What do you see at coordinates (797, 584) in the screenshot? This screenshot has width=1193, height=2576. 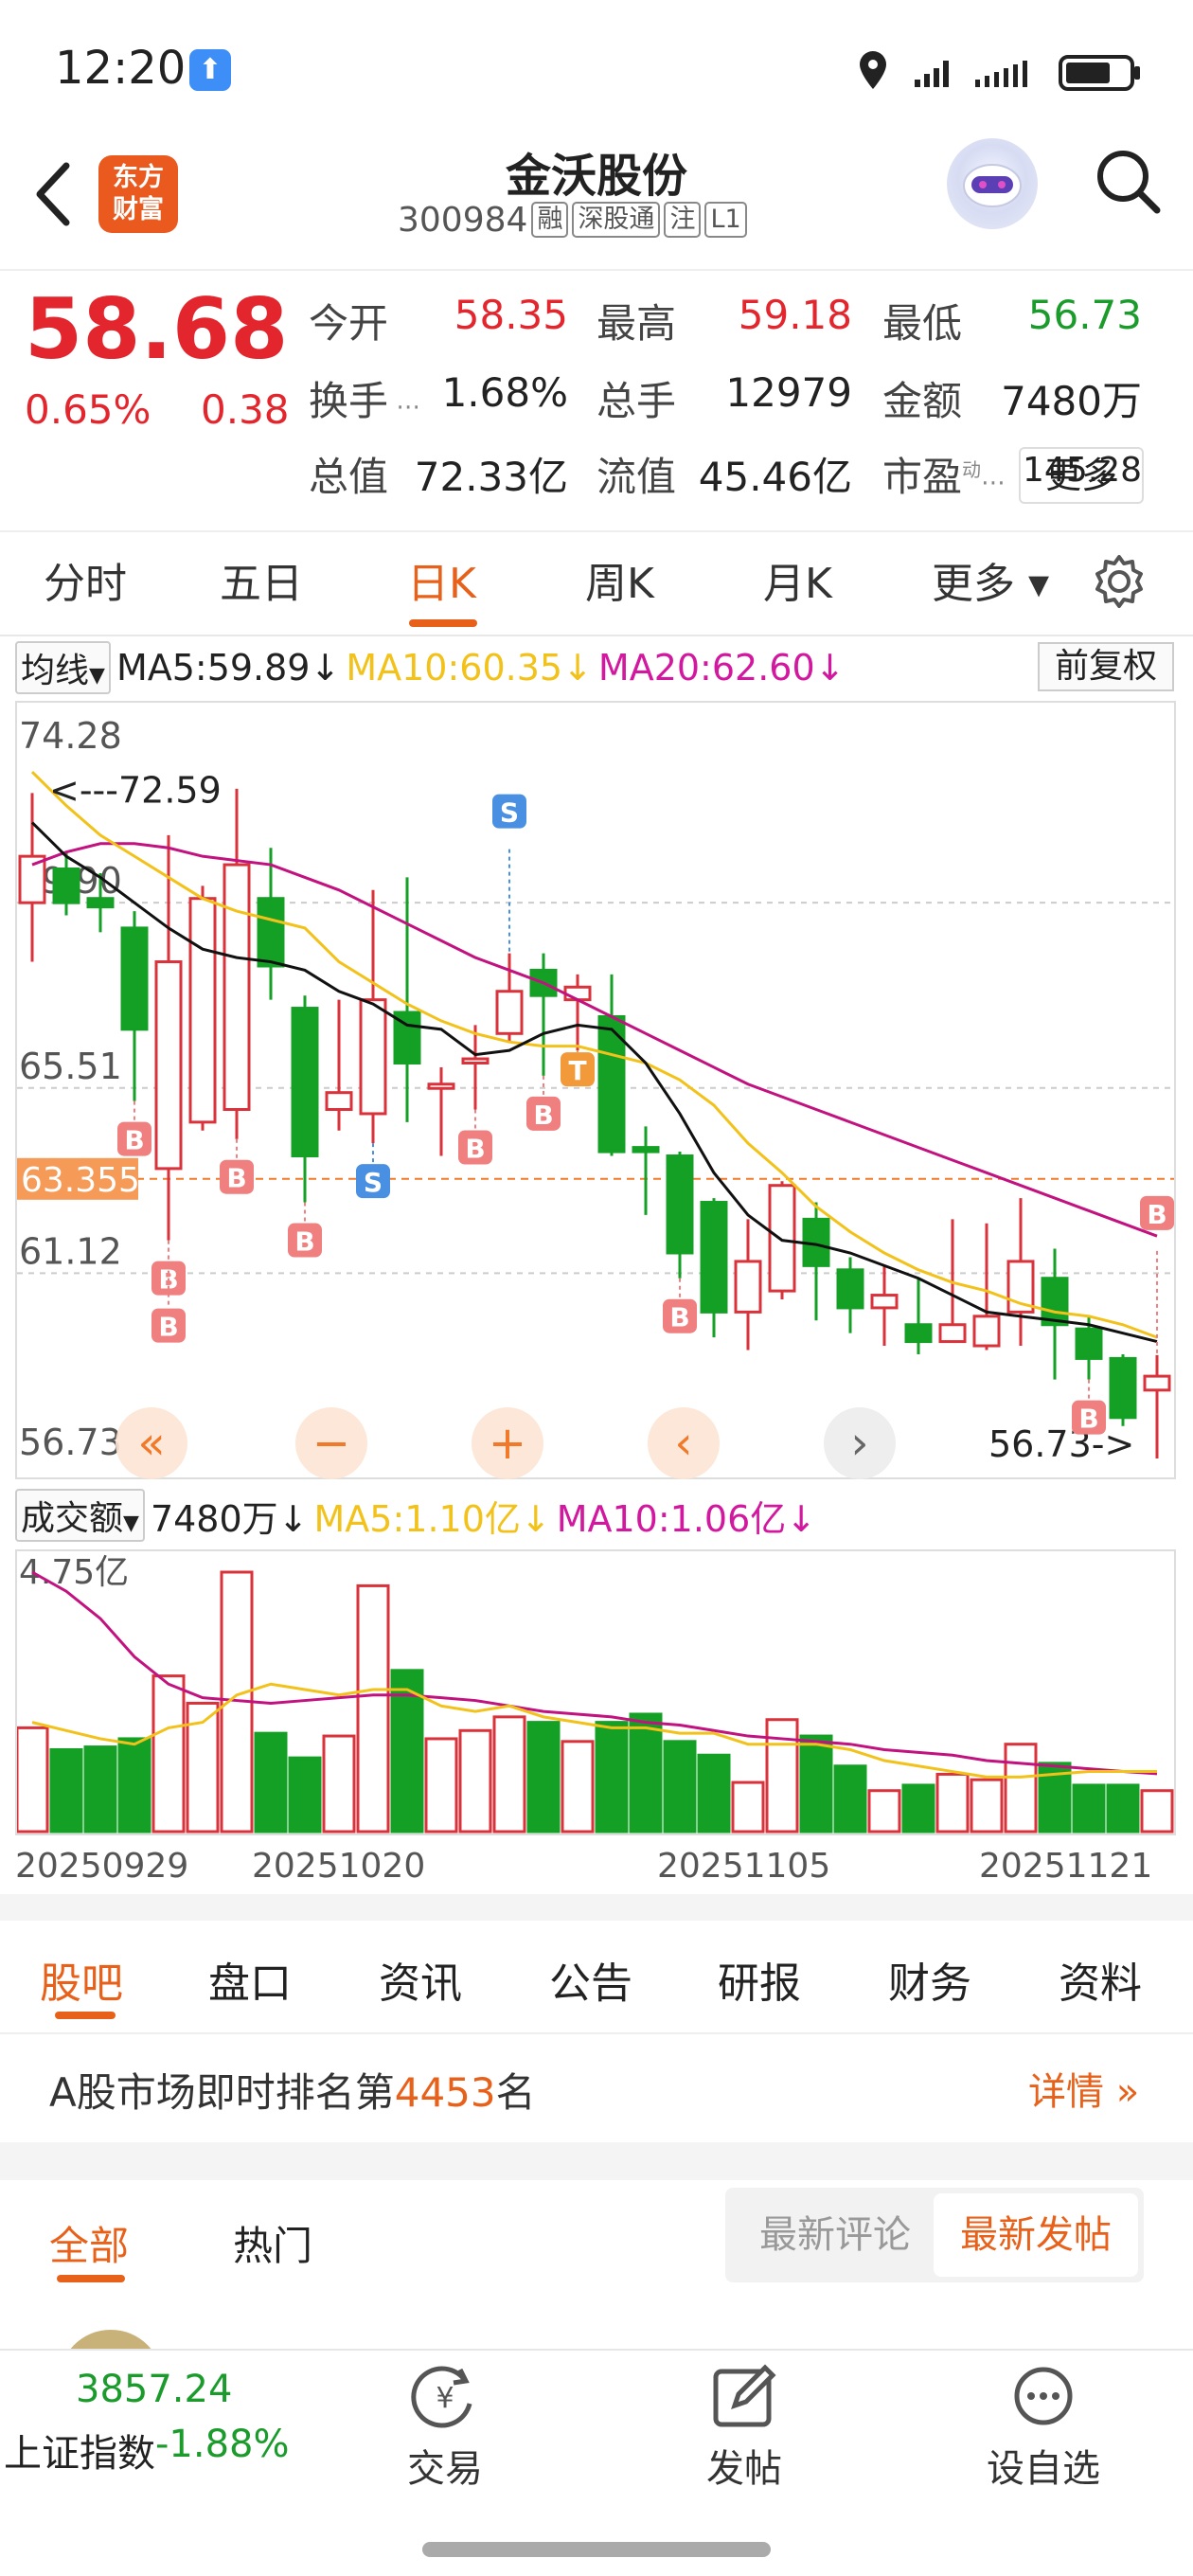 I see `period-tab: 月K` at bounding box center [797, 584].